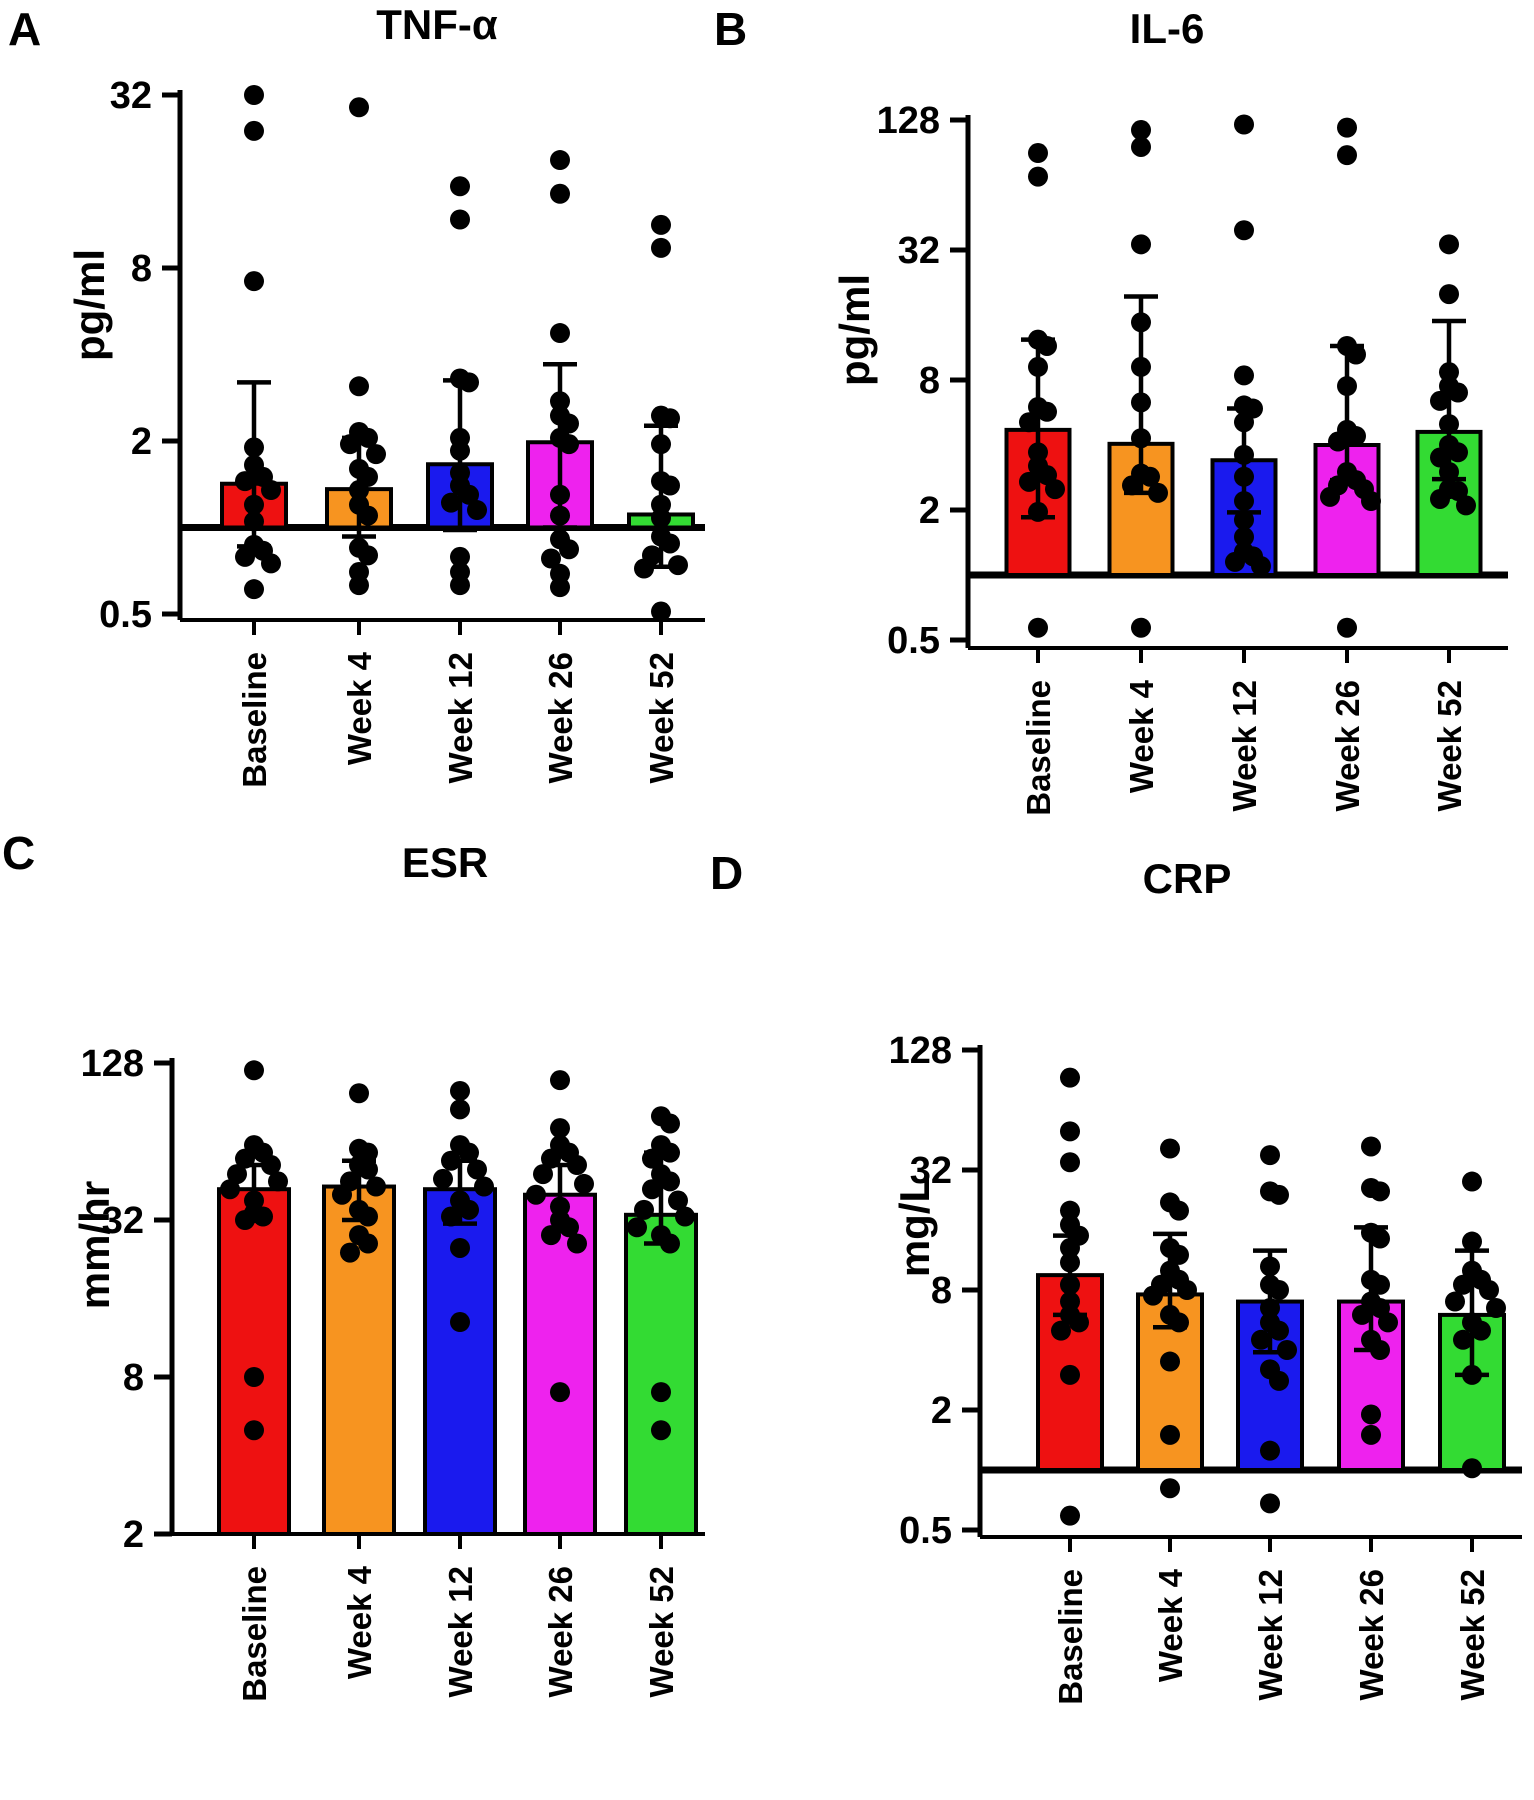 The width and height of the screenshot is (1534, 1800). I want to click on y-tick-label-D-128: 128, so click(920, 1051).